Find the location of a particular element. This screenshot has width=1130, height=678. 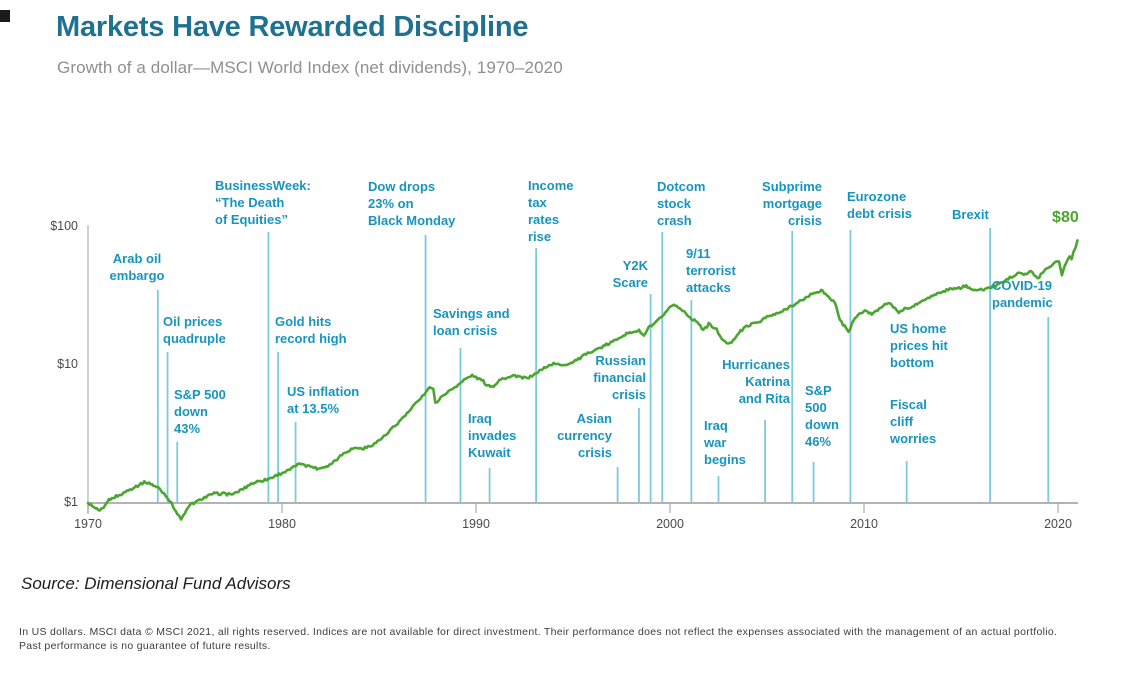

page-title: Markets Have Rewarded Discipline is located at coordinates (292, 27).